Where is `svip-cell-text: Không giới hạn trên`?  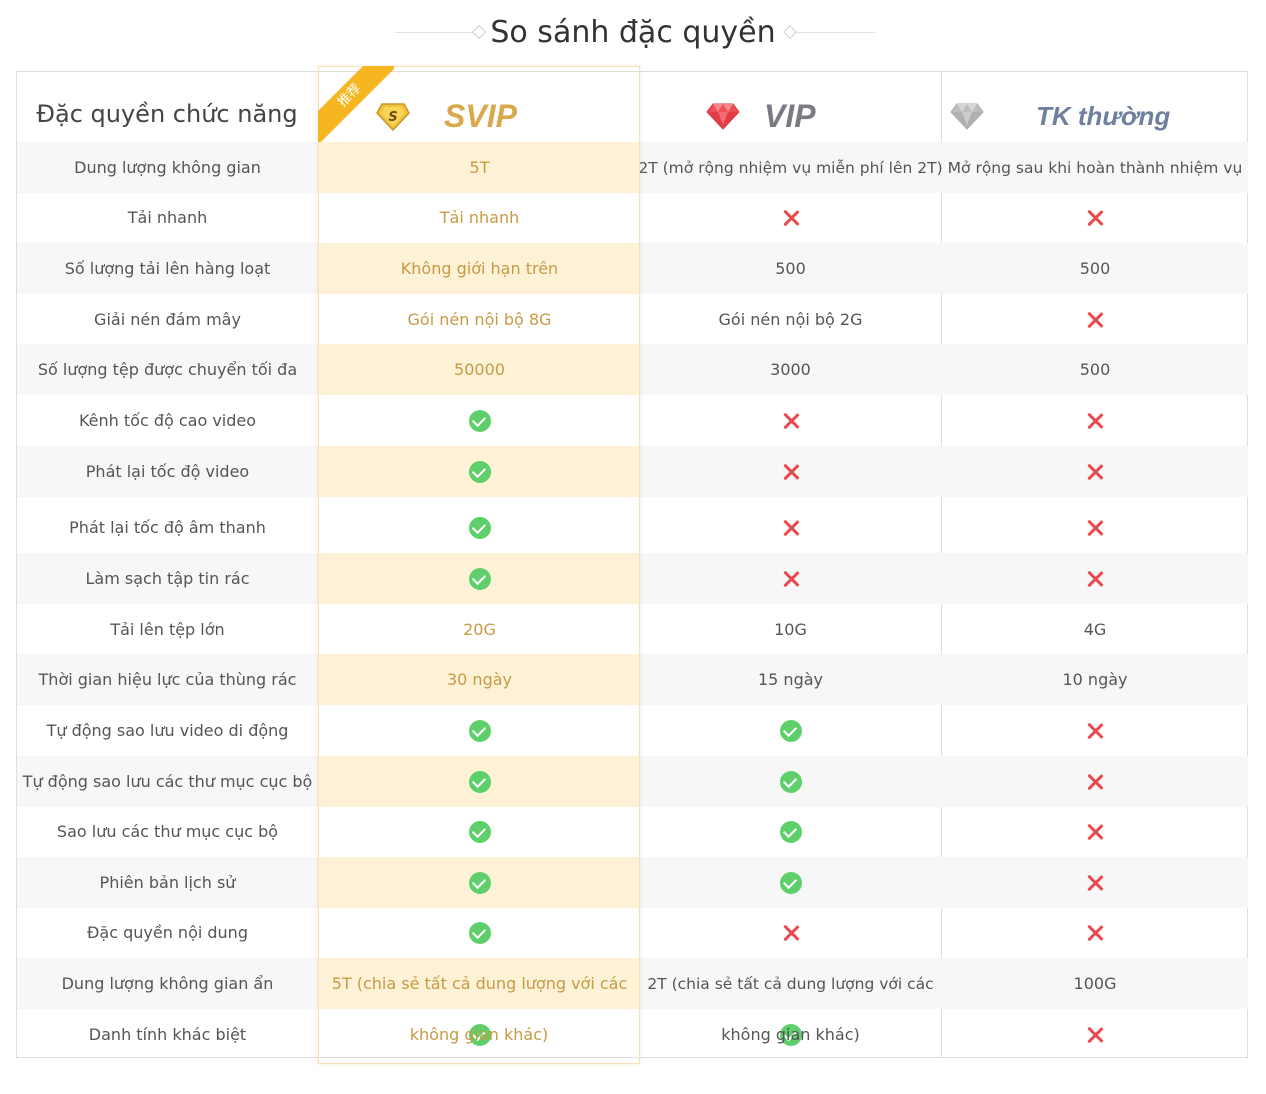
svip-cell-text: Không giới hạn trên is located at coordinates (479, 268).